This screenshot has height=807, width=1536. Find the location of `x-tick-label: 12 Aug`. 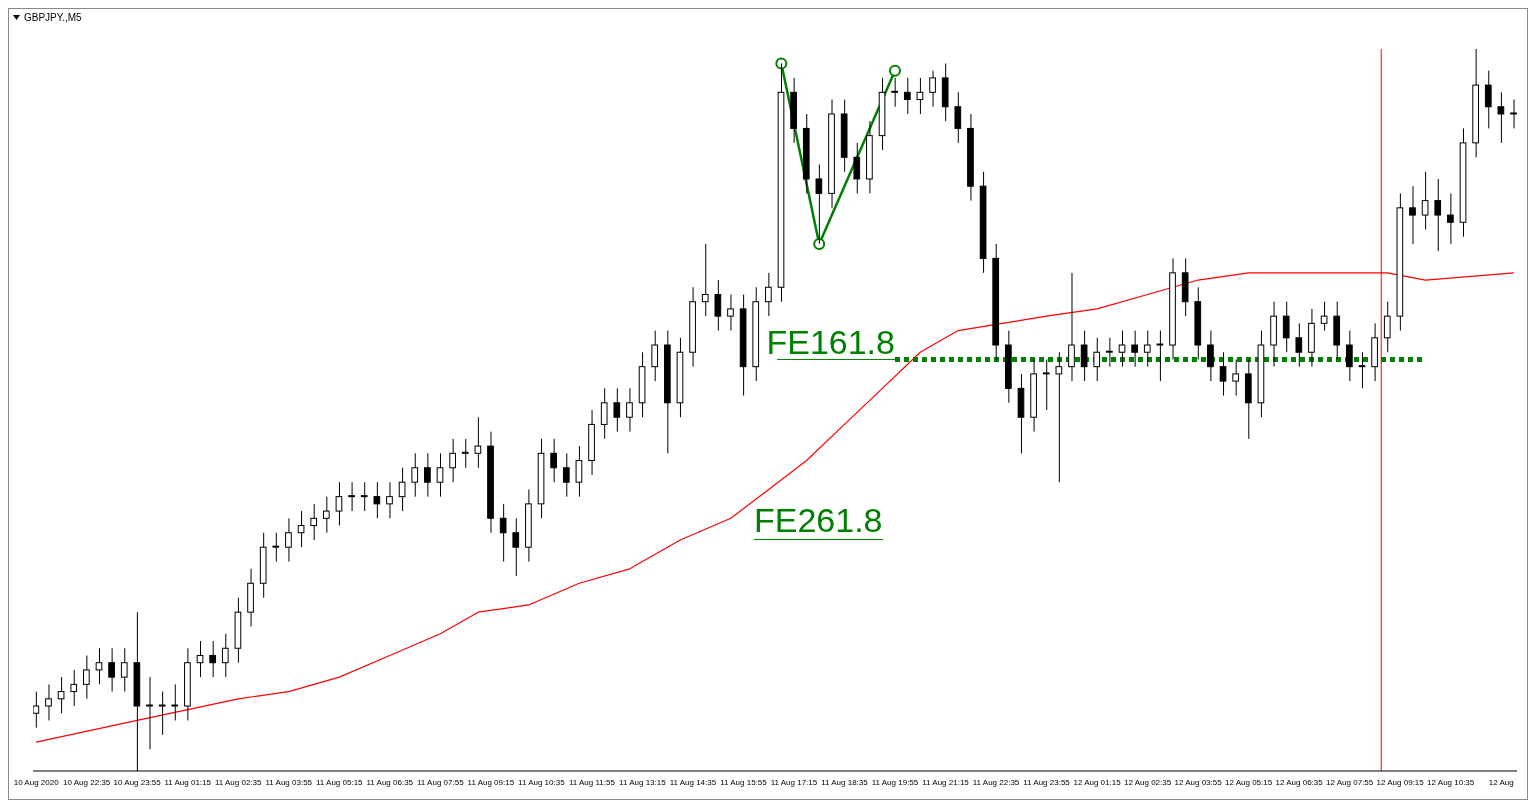

x-tick-label: 12 Aug is located at coordinates (1501, 782).